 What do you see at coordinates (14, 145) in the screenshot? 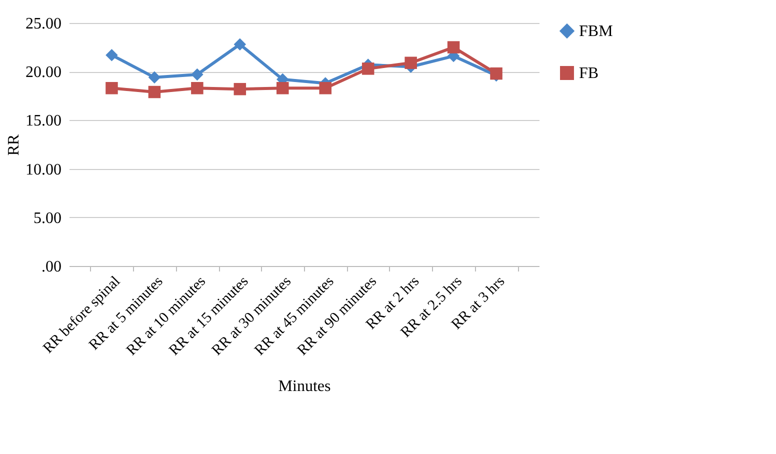
I see `y-axis-title: RR` at bounding box center [14, 145].